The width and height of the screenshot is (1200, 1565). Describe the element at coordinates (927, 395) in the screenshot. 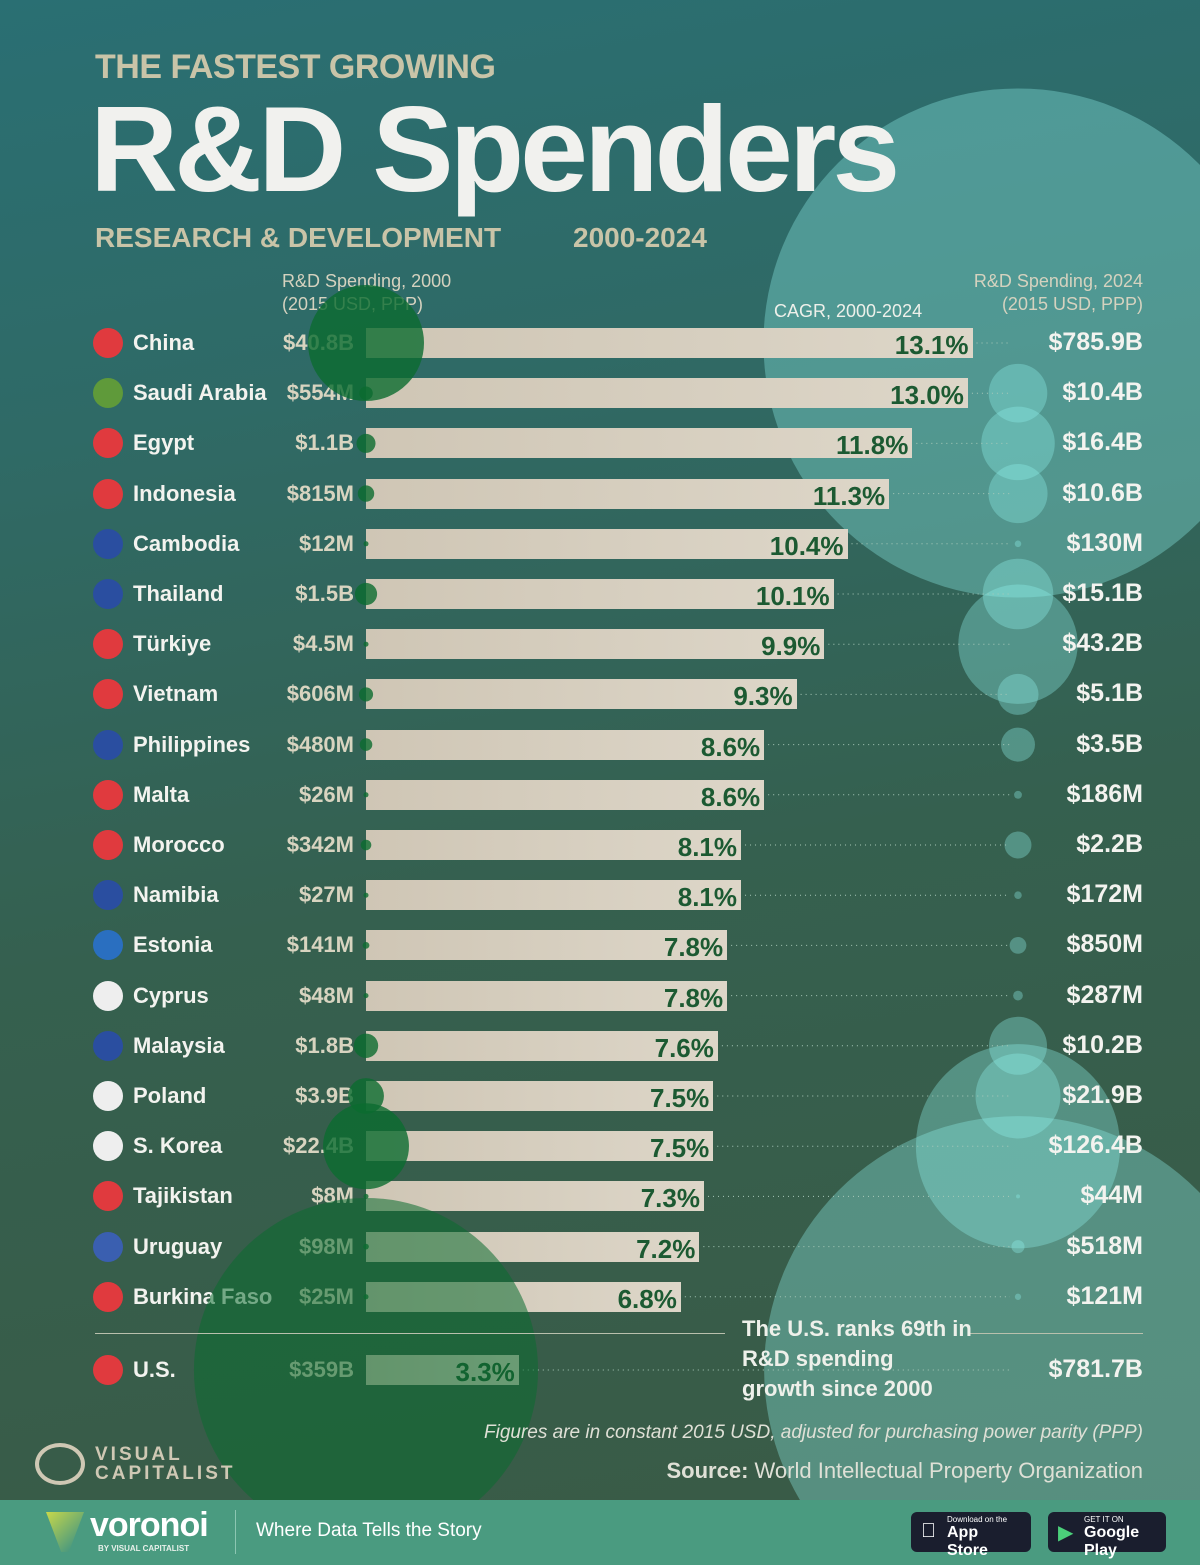

I see `cagr-label: 13.0%` at that location.